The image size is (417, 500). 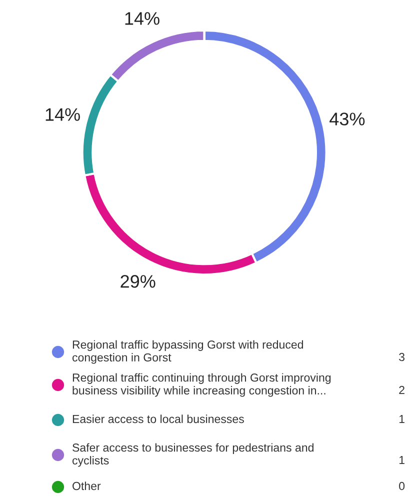 What do you see at coordinates (86, 486) in the screenshot?
I see `legend-label: Other` at bounding box center [86, 486].